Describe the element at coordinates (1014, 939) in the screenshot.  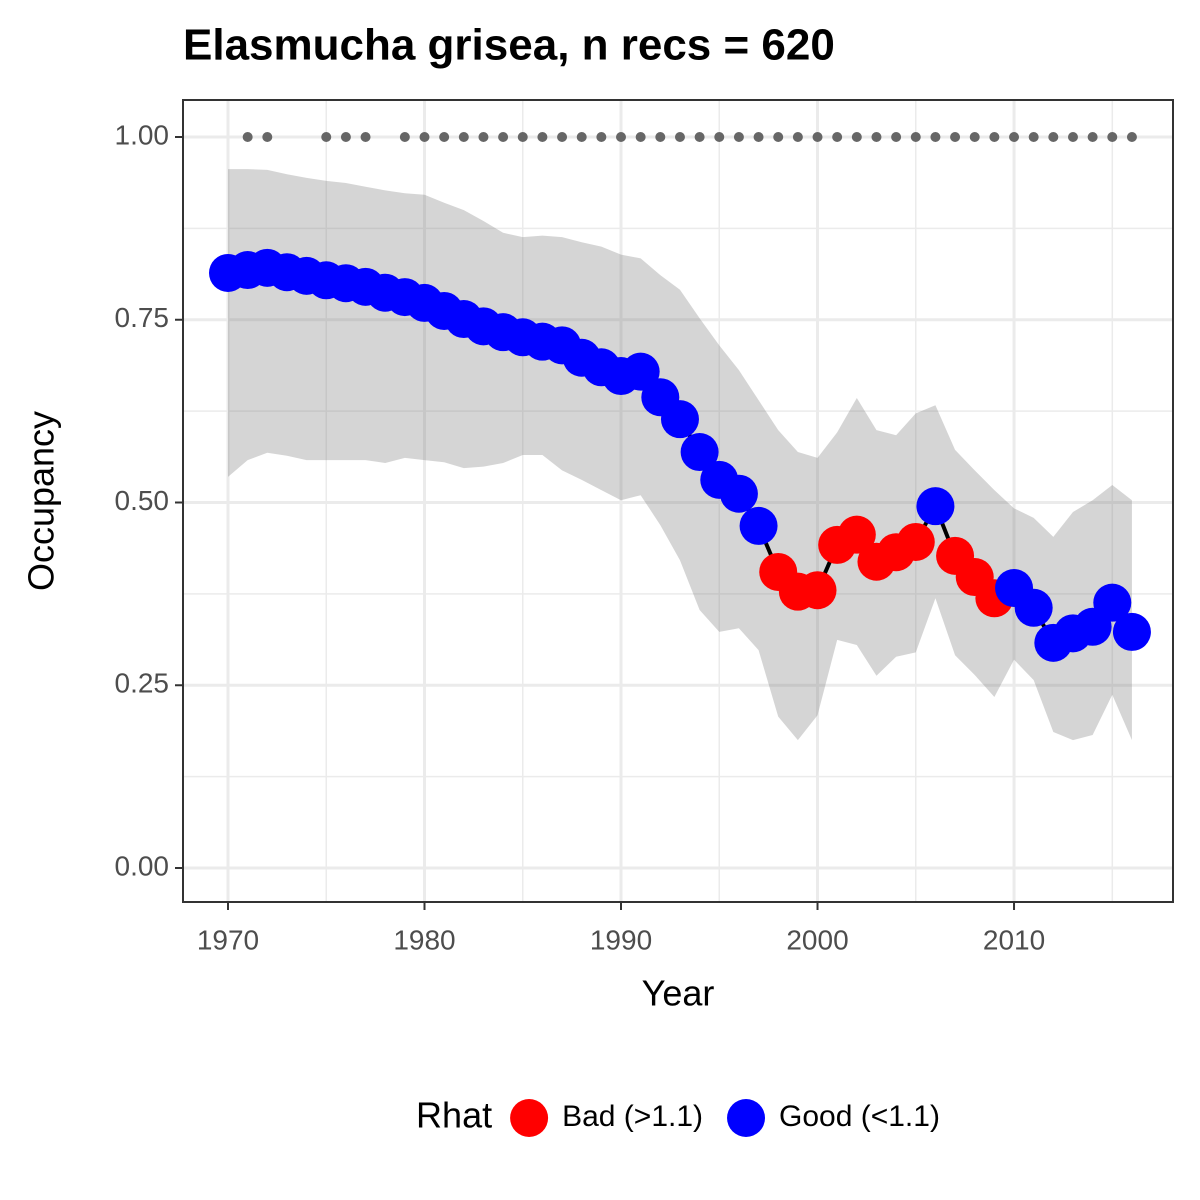
I see `x-tick-label: 2010` at that location.